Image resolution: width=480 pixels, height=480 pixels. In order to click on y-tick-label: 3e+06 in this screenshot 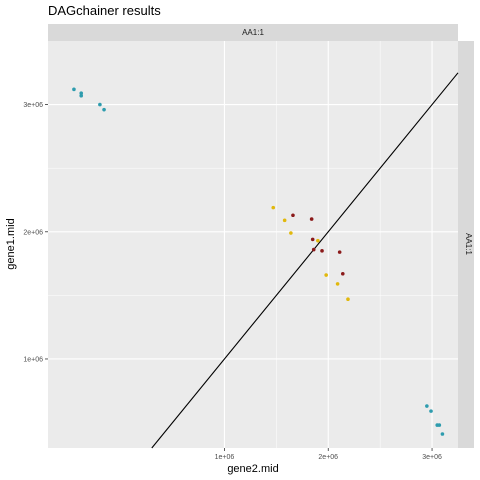, I will do `click(33, 105)`.